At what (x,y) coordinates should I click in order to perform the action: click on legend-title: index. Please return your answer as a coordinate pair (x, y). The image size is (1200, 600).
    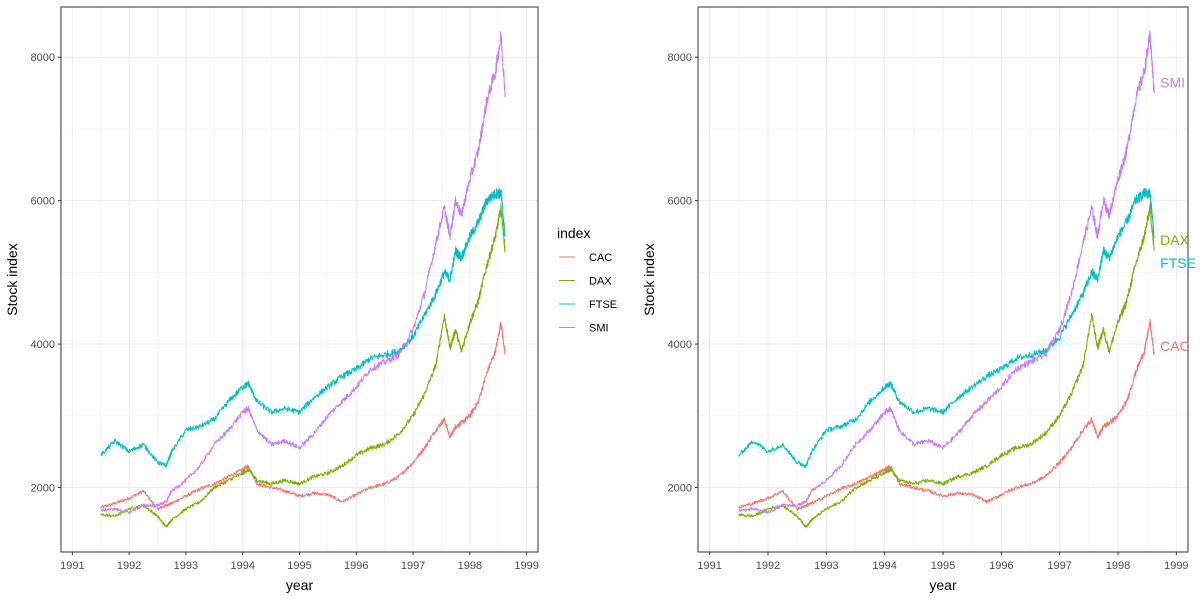
    Looking at the image, I should click on (573, 233).